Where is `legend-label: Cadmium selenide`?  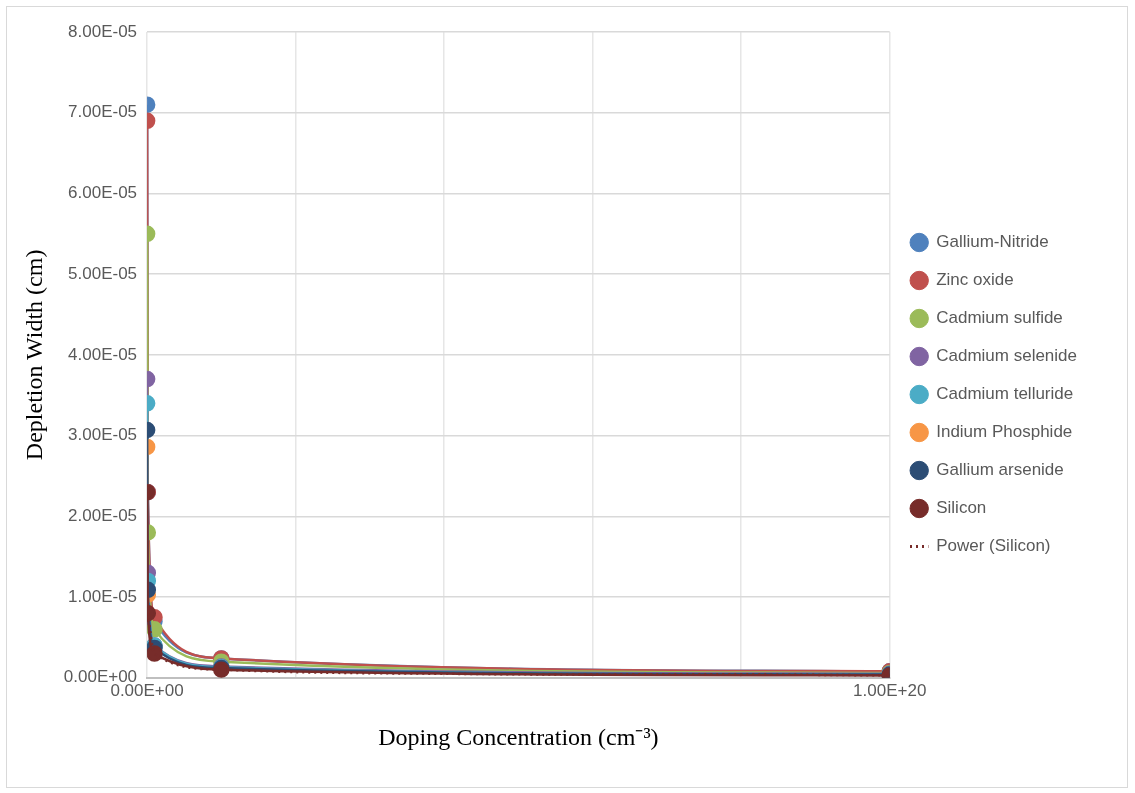
legend-label: Cadmium selenide is located at coordinates (1007, 356).